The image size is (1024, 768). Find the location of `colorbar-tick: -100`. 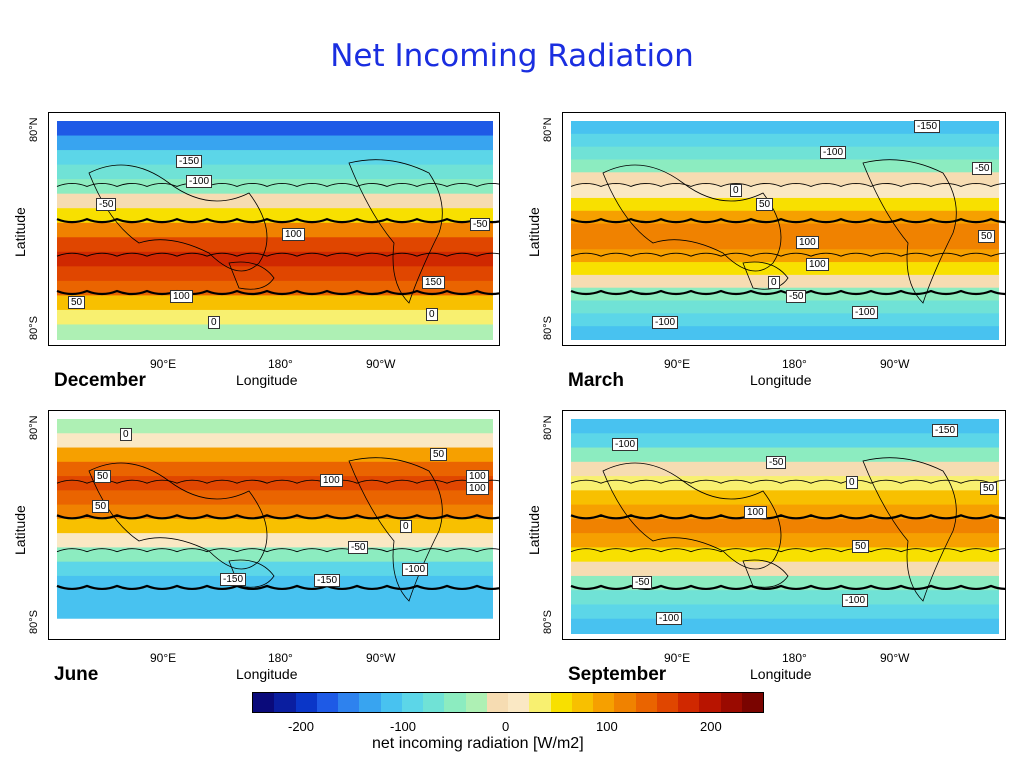

colorbar-tick: -100 is located at coordinates (403, 726).